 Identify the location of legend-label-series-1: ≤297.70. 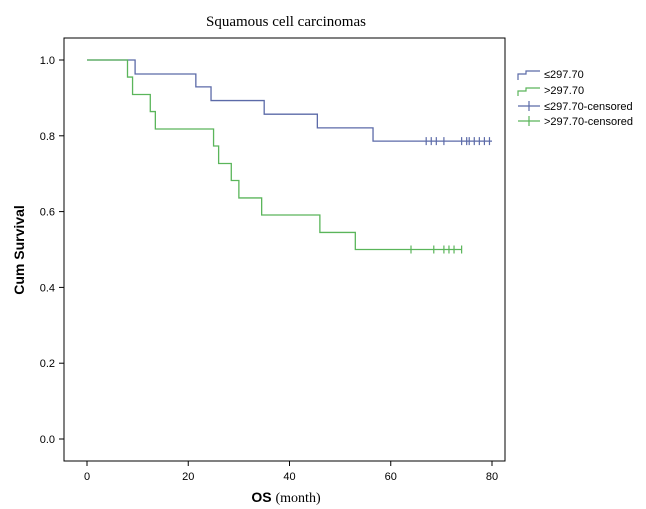
(564, 75).